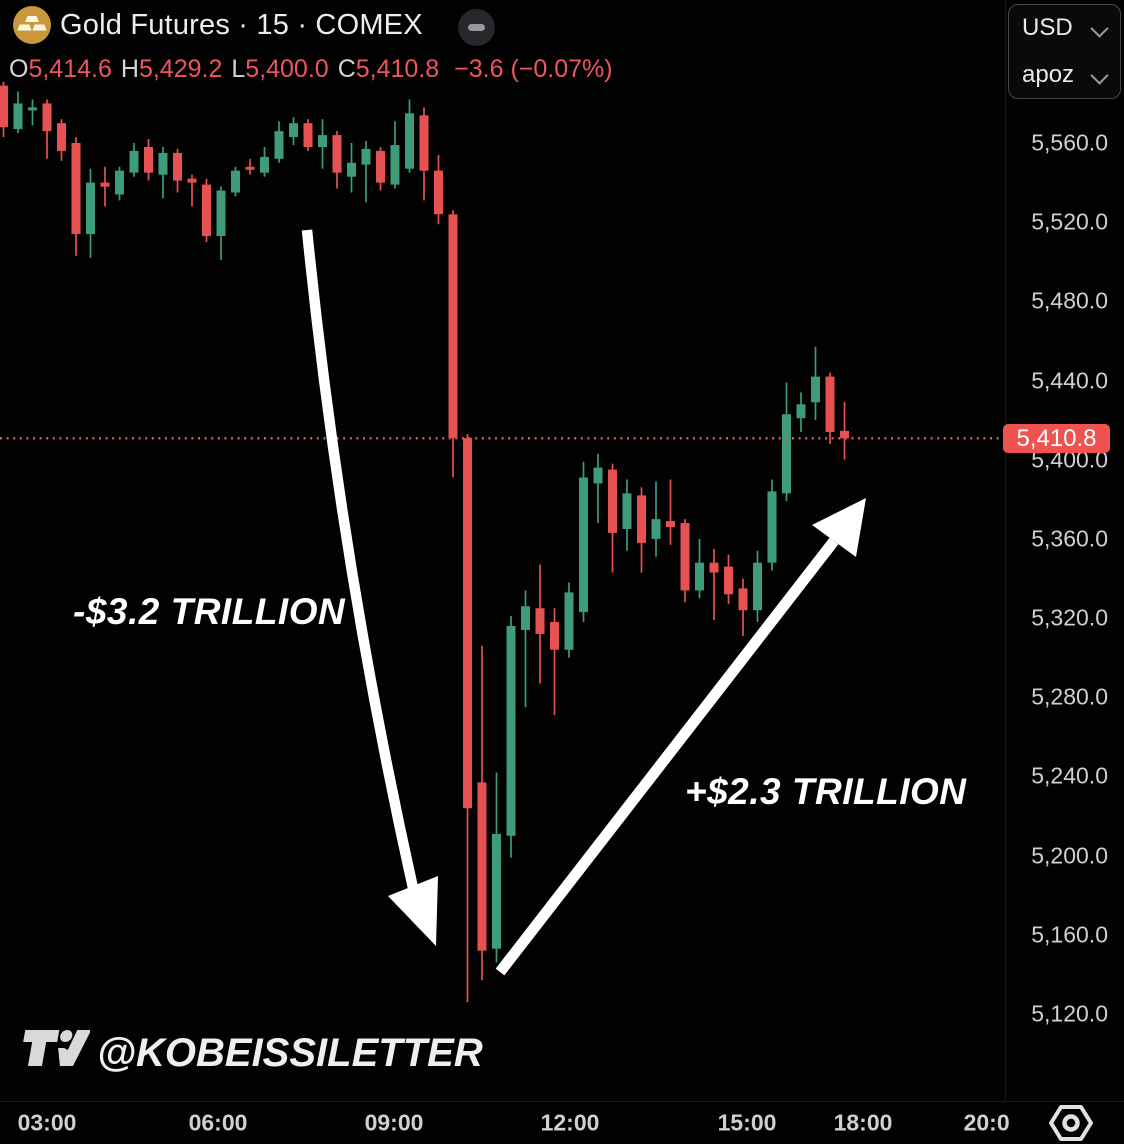 The height and width of the screenshot is (1144, 1124). Describe the element at coordinates (986, 1122) in the screenshot. I see `time-tick-label: 20:00` at that location.